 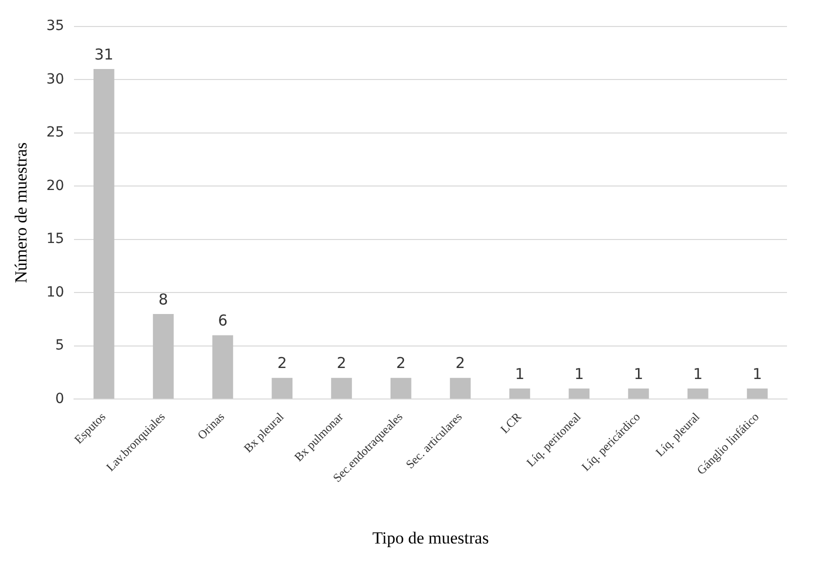 I want to click on y-axis-title: Número de muestras, so click(x=21, y=213).